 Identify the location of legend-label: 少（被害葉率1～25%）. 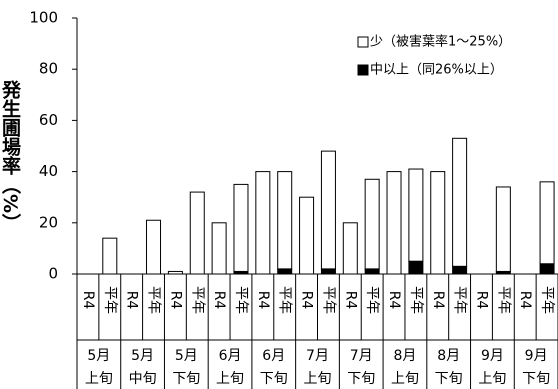
(440, 42).